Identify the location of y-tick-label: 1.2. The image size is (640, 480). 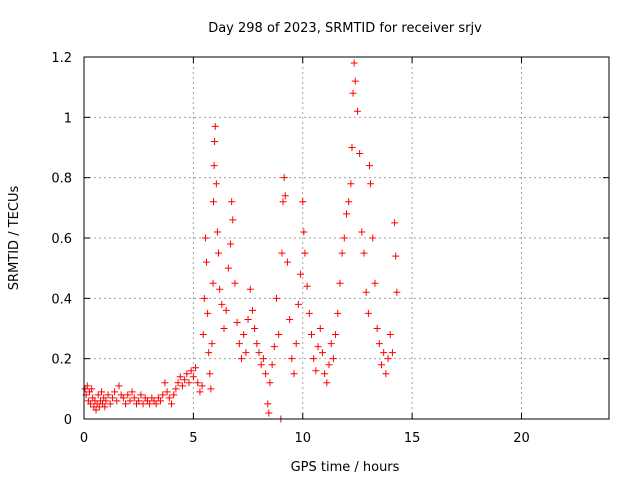
(61, 58).